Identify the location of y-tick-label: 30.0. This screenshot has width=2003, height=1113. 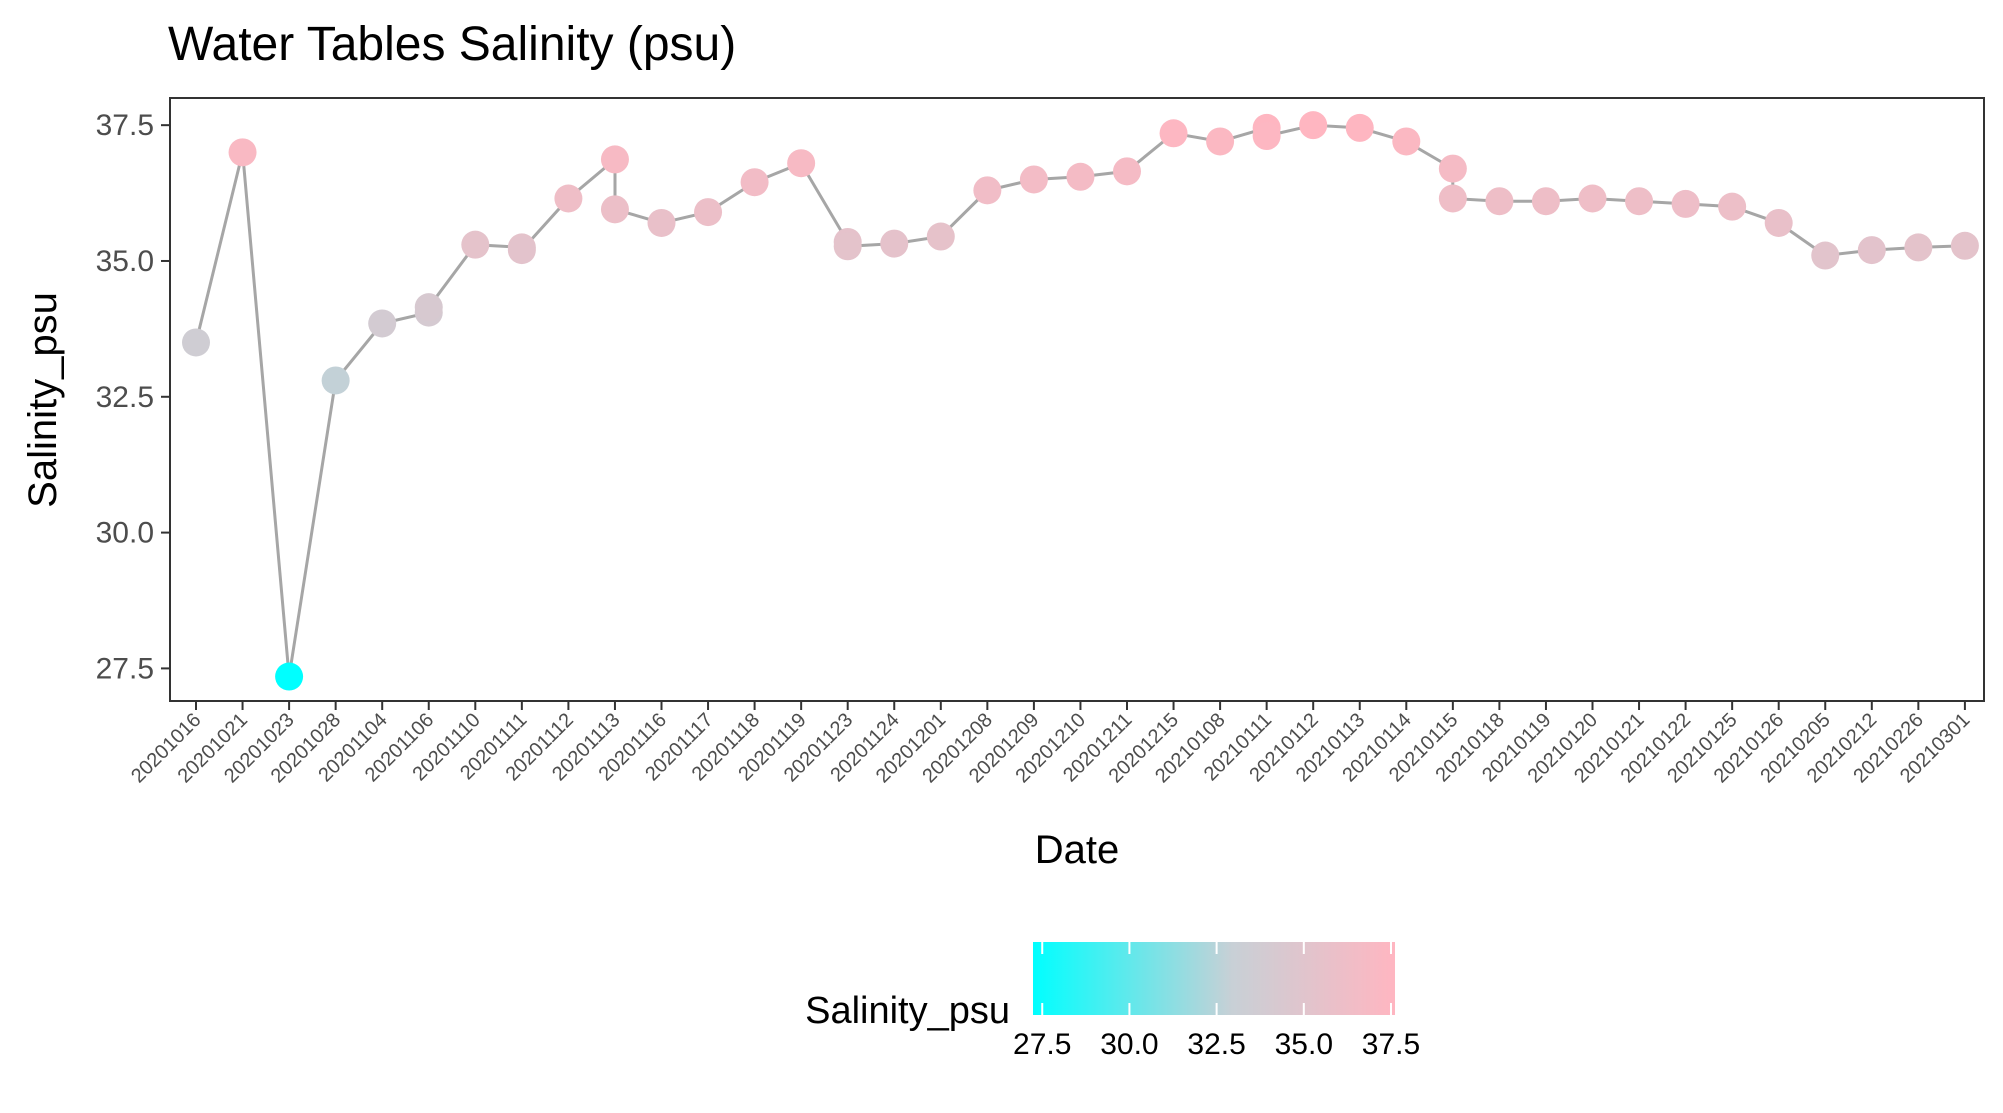
(125, 533).